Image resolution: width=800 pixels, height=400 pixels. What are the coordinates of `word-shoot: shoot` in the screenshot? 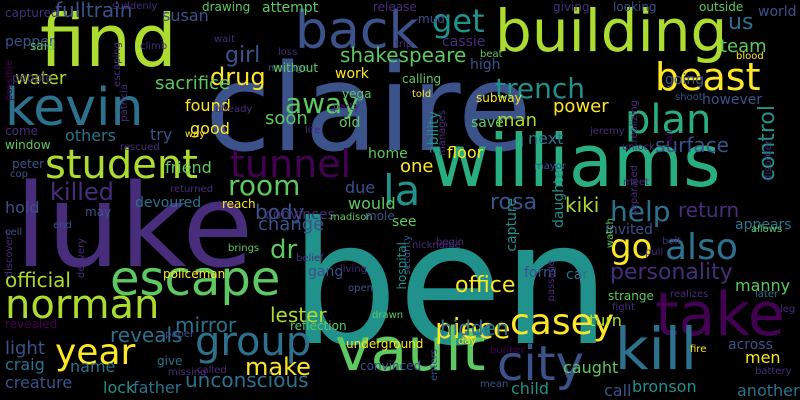 It's located at (689, 97).